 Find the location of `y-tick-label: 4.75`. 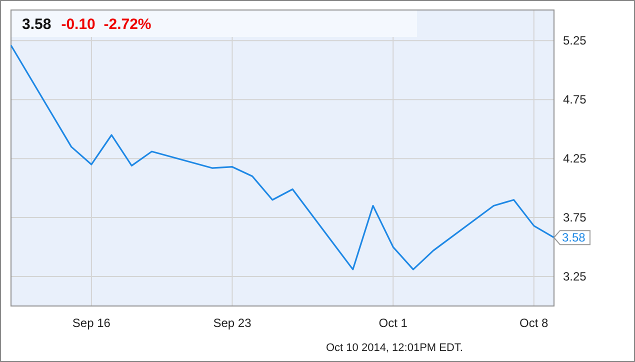

y-tick-label: 4.75 is located at coordinates (575, 99).